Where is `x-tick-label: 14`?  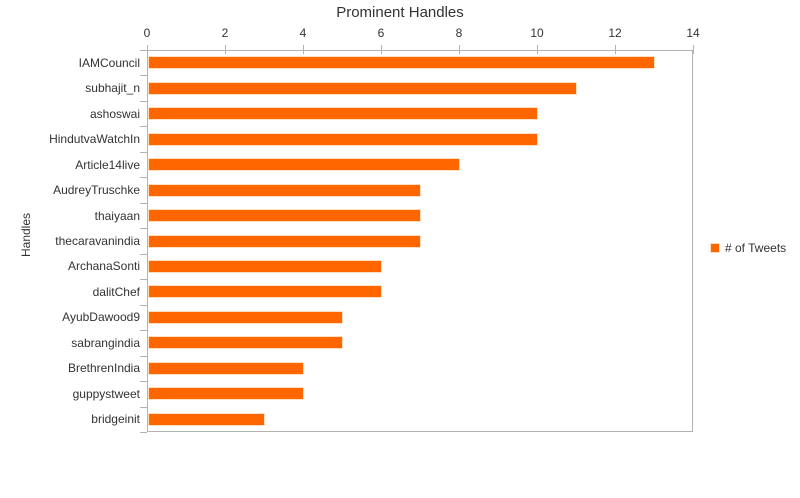 x-tick-label: 14 is located at coordinates (693, 33).